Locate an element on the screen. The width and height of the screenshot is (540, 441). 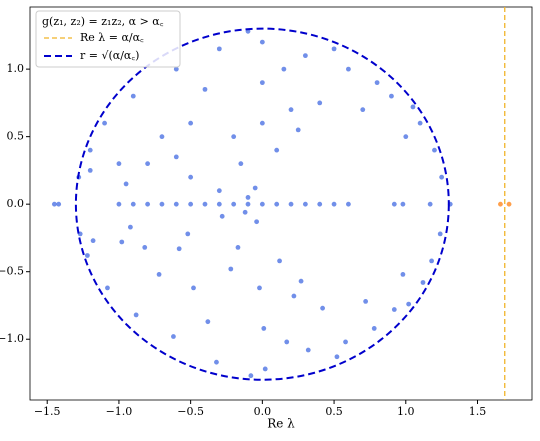
x-tick-label: 1.5 is located at coordinates (478, 411).